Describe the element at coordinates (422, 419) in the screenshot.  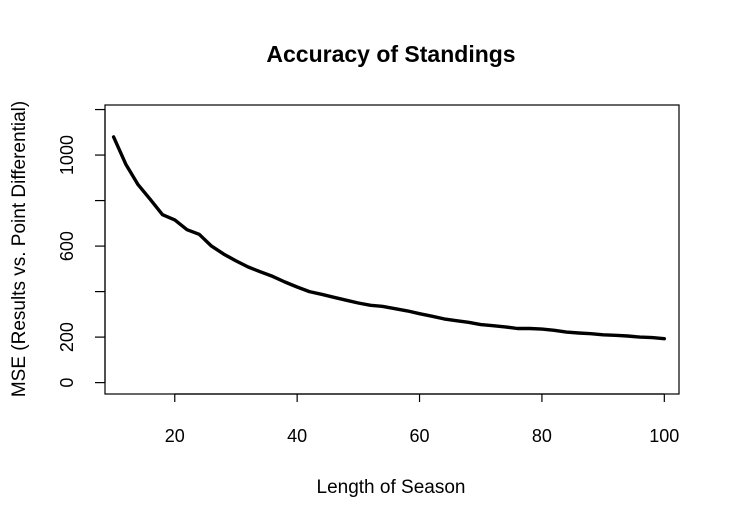
I see `x-axis: 20 40 60 80 100` at that location.